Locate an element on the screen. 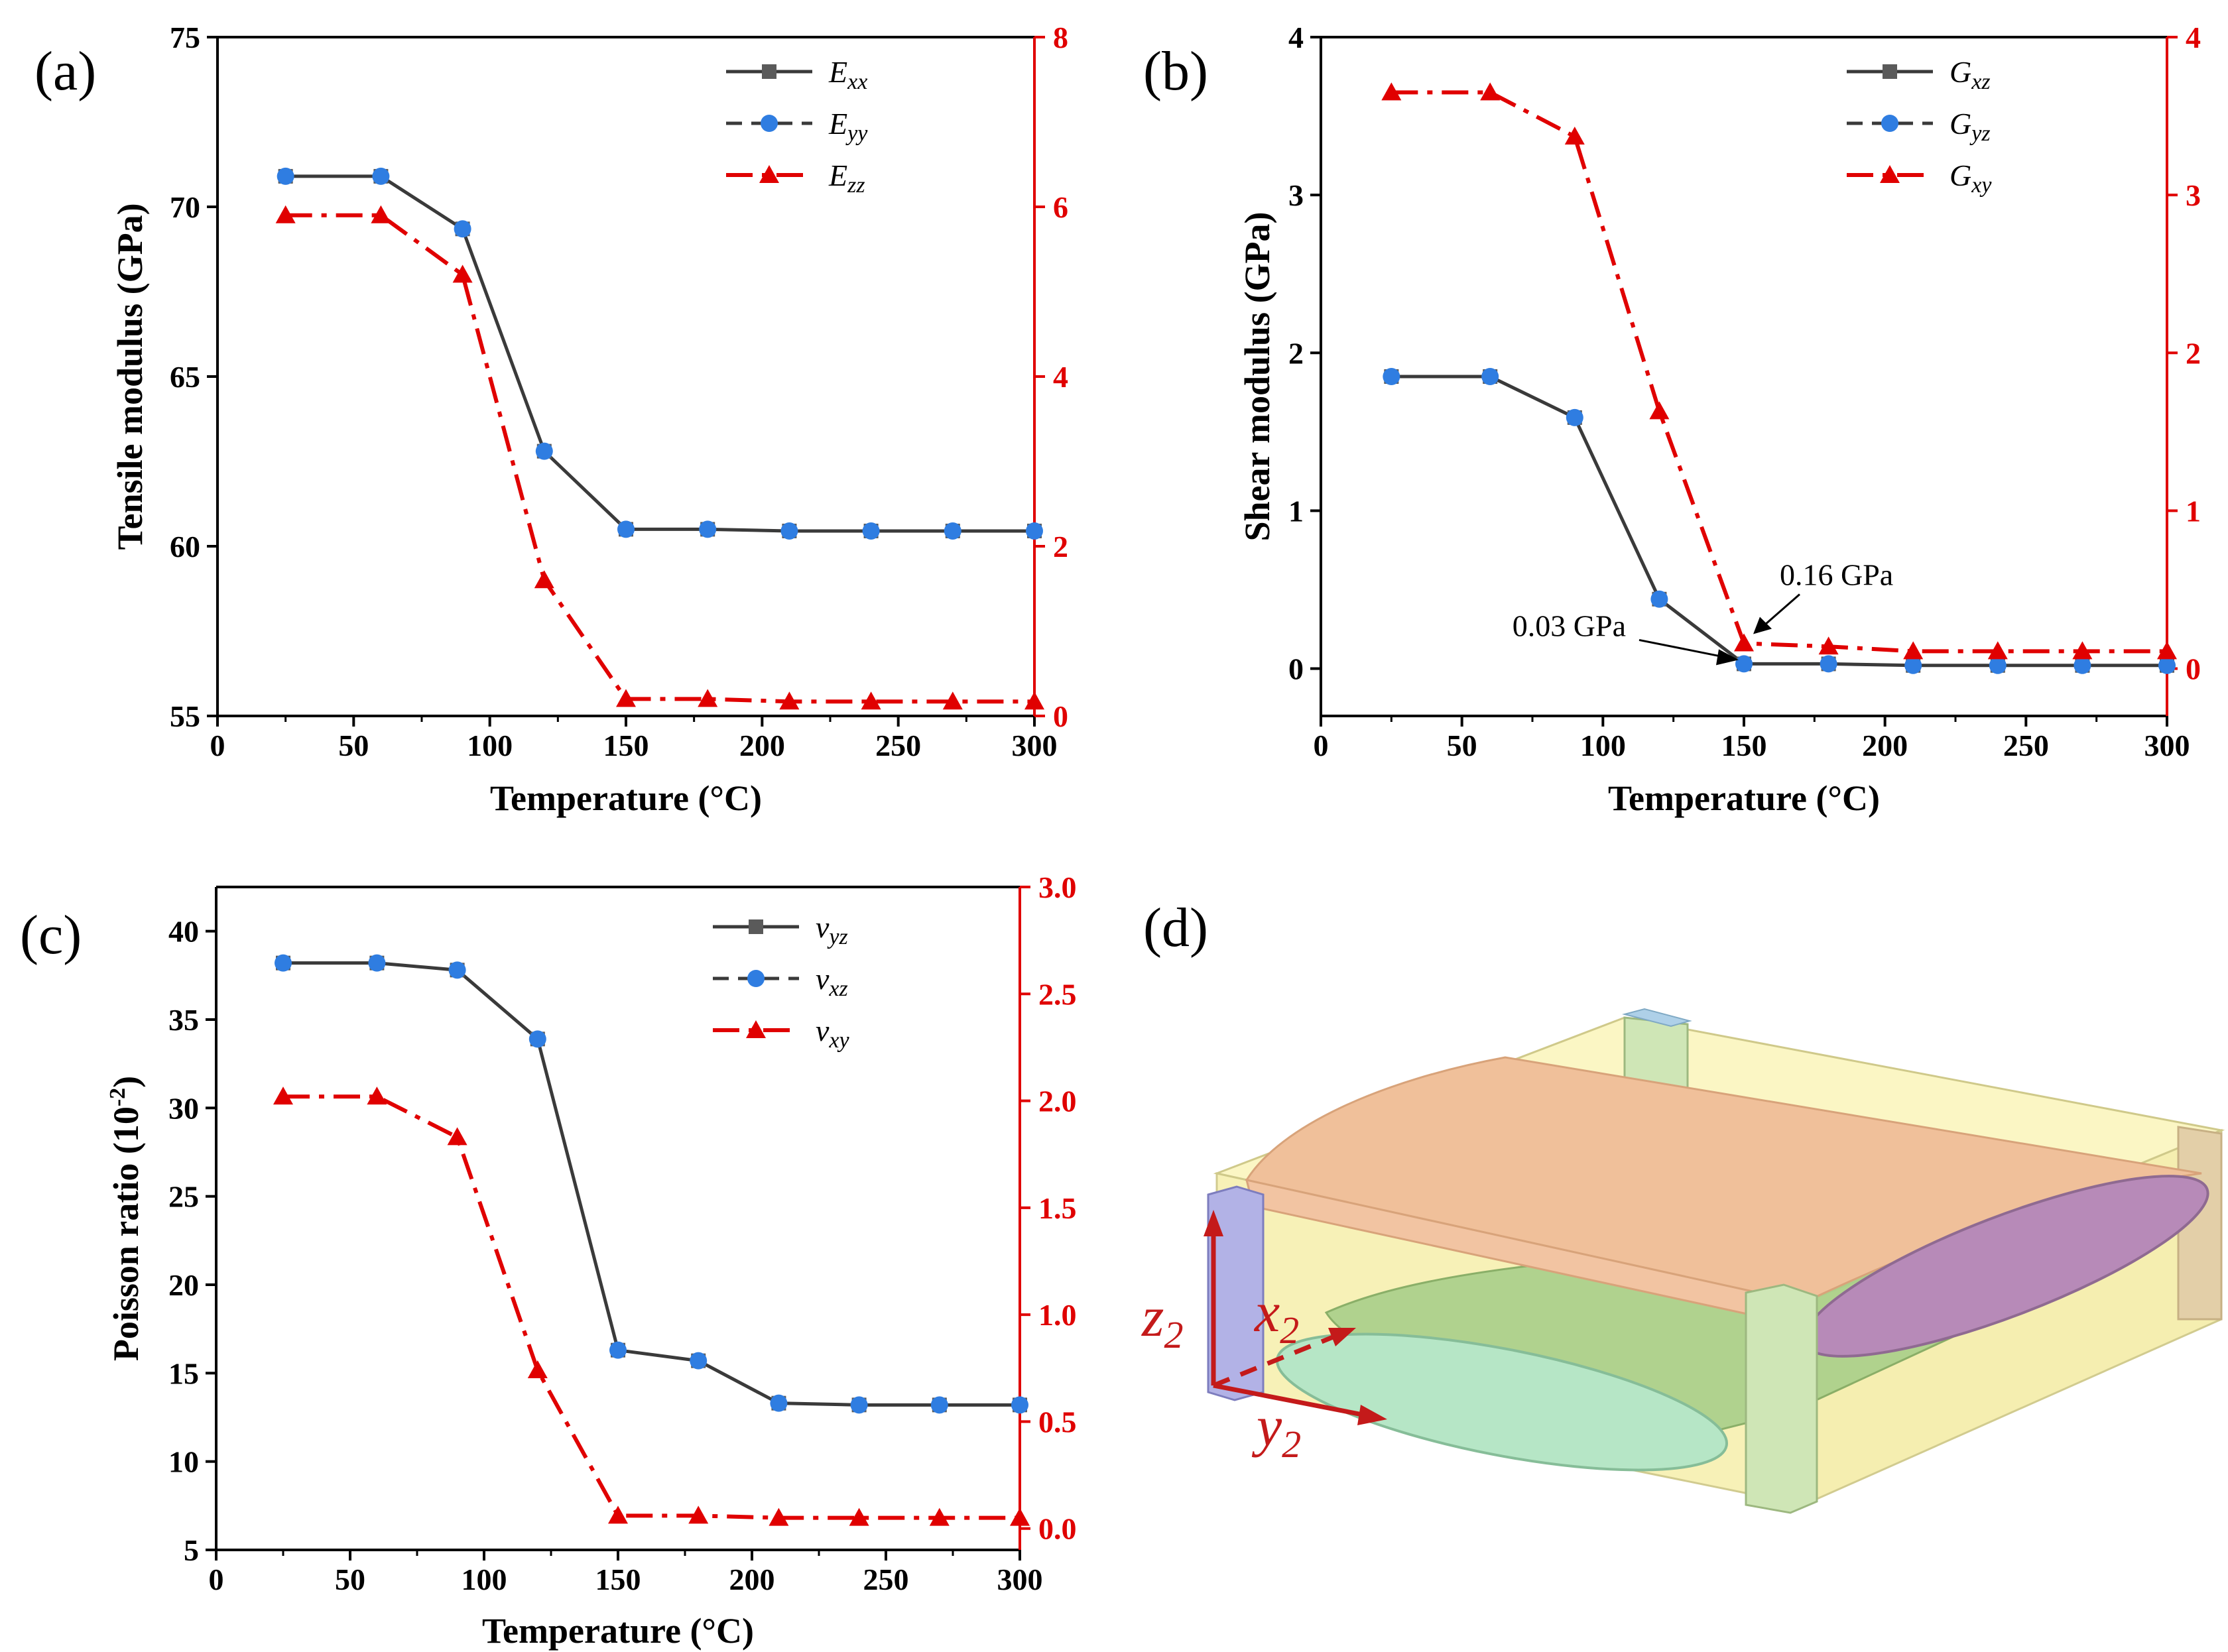 The image size is (2228, 1652). series-line-gyz is located at coordinates (1779, 521).